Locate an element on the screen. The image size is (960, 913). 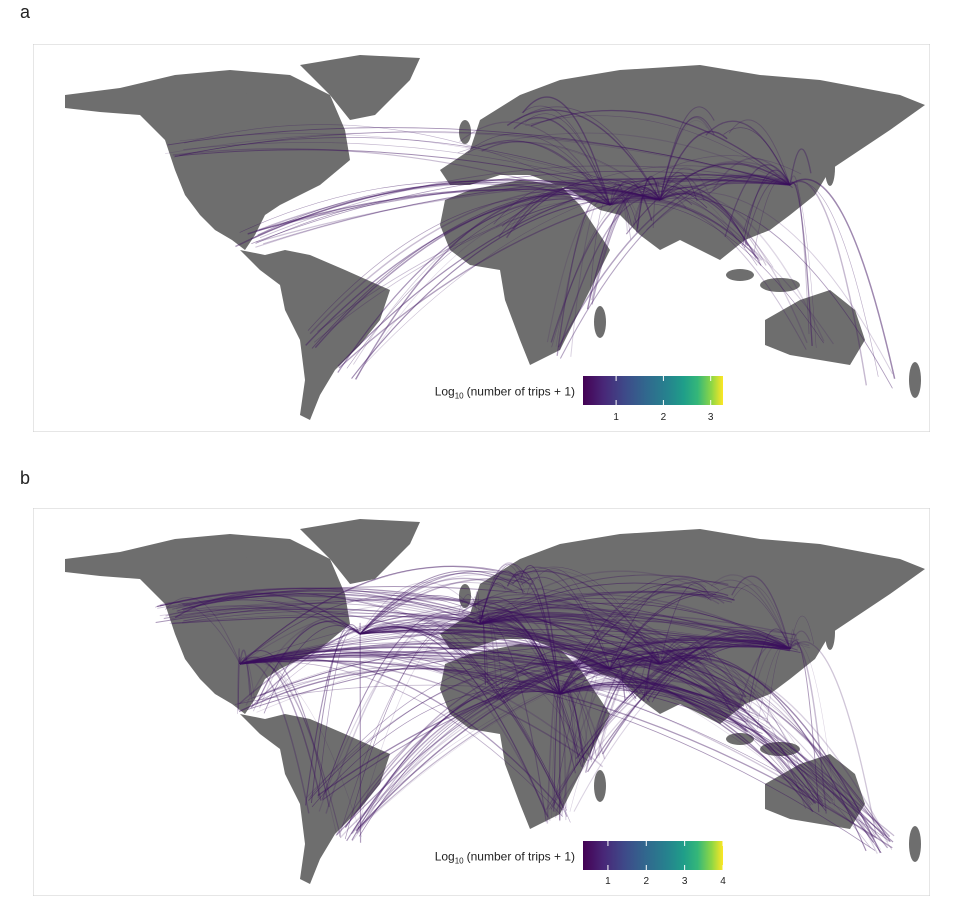
panel-label: b is located at coordinates (25, 478).